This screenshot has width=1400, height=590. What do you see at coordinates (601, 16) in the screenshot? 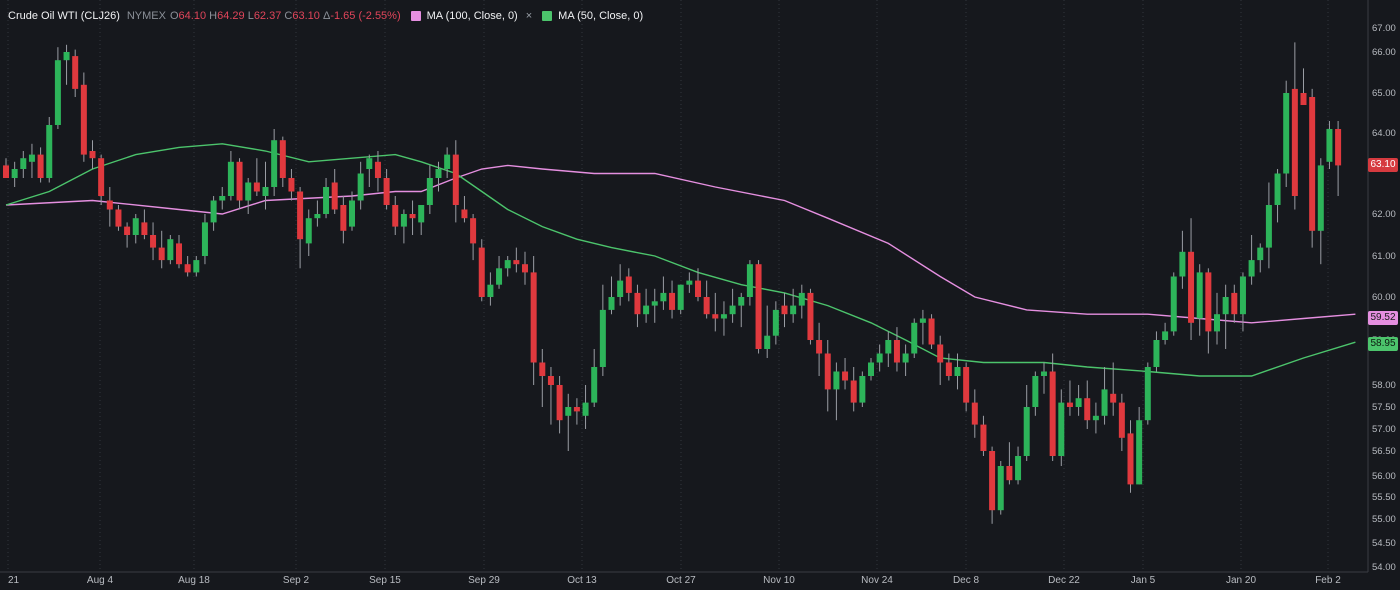
I see `ma50-legend-label: MA (50, Close, 0)` at bounding box center [601, 16].